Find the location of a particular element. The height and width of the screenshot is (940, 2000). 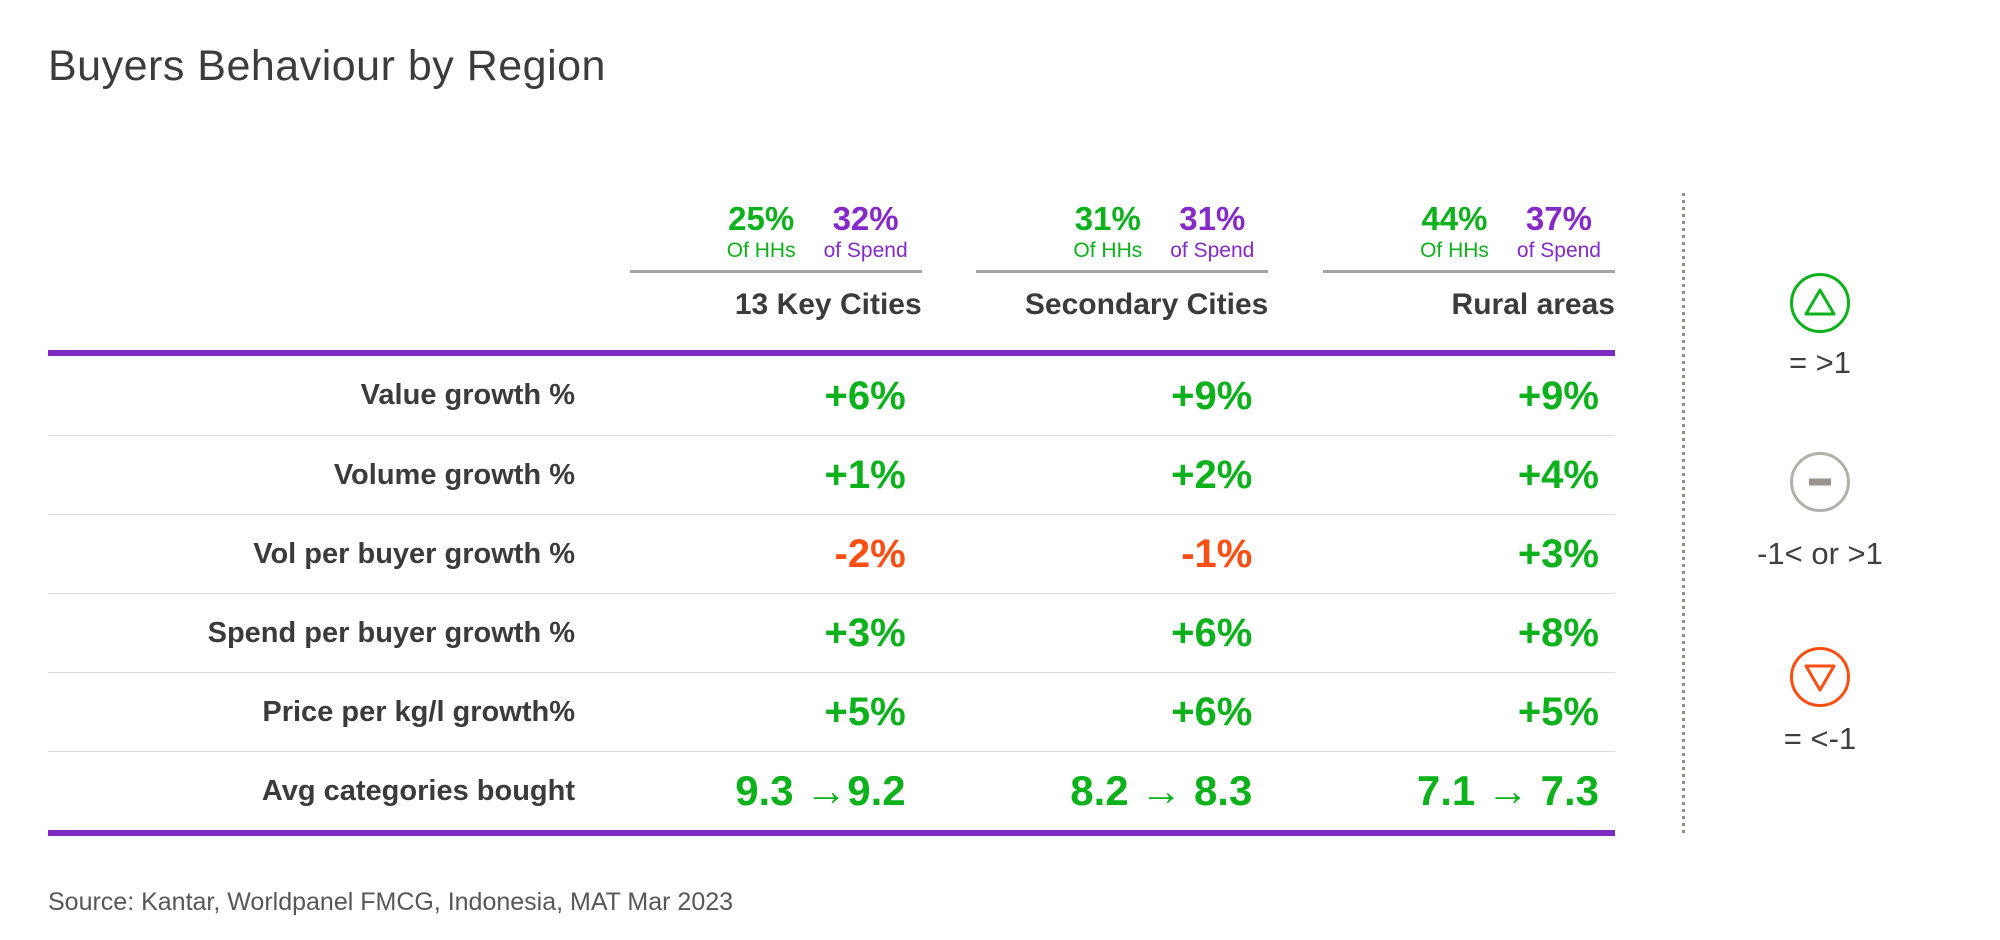

page-title: Buyers Behaviour by Region is located at coordinates (327, 66).